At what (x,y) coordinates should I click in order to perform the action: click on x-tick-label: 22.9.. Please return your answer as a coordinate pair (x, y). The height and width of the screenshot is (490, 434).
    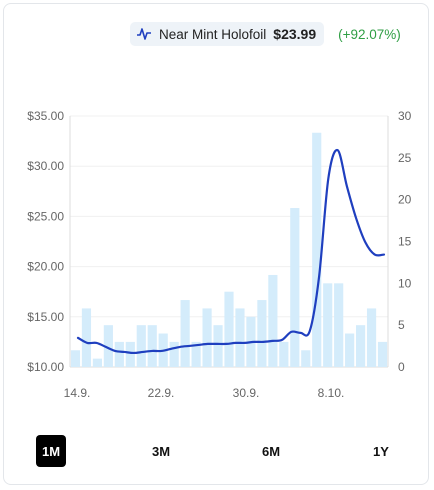
    Looking at the image, I should click on (161, 393).